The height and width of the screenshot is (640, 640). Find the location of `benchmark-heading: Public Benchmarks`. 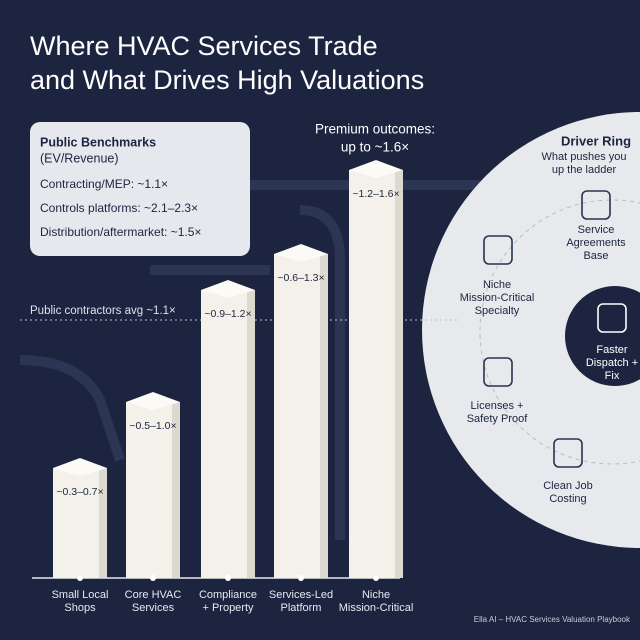

benchmark-heading: Public Benchmarks is located at coordinates (98, 142).